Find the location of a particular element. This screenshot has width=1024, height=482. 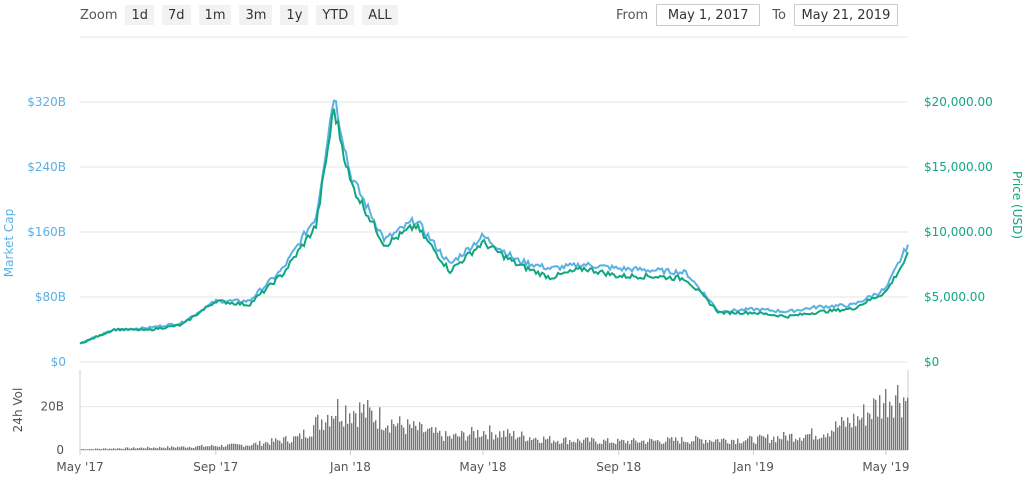

x-tick-label: May '19 is located at coordinates (885, 467).